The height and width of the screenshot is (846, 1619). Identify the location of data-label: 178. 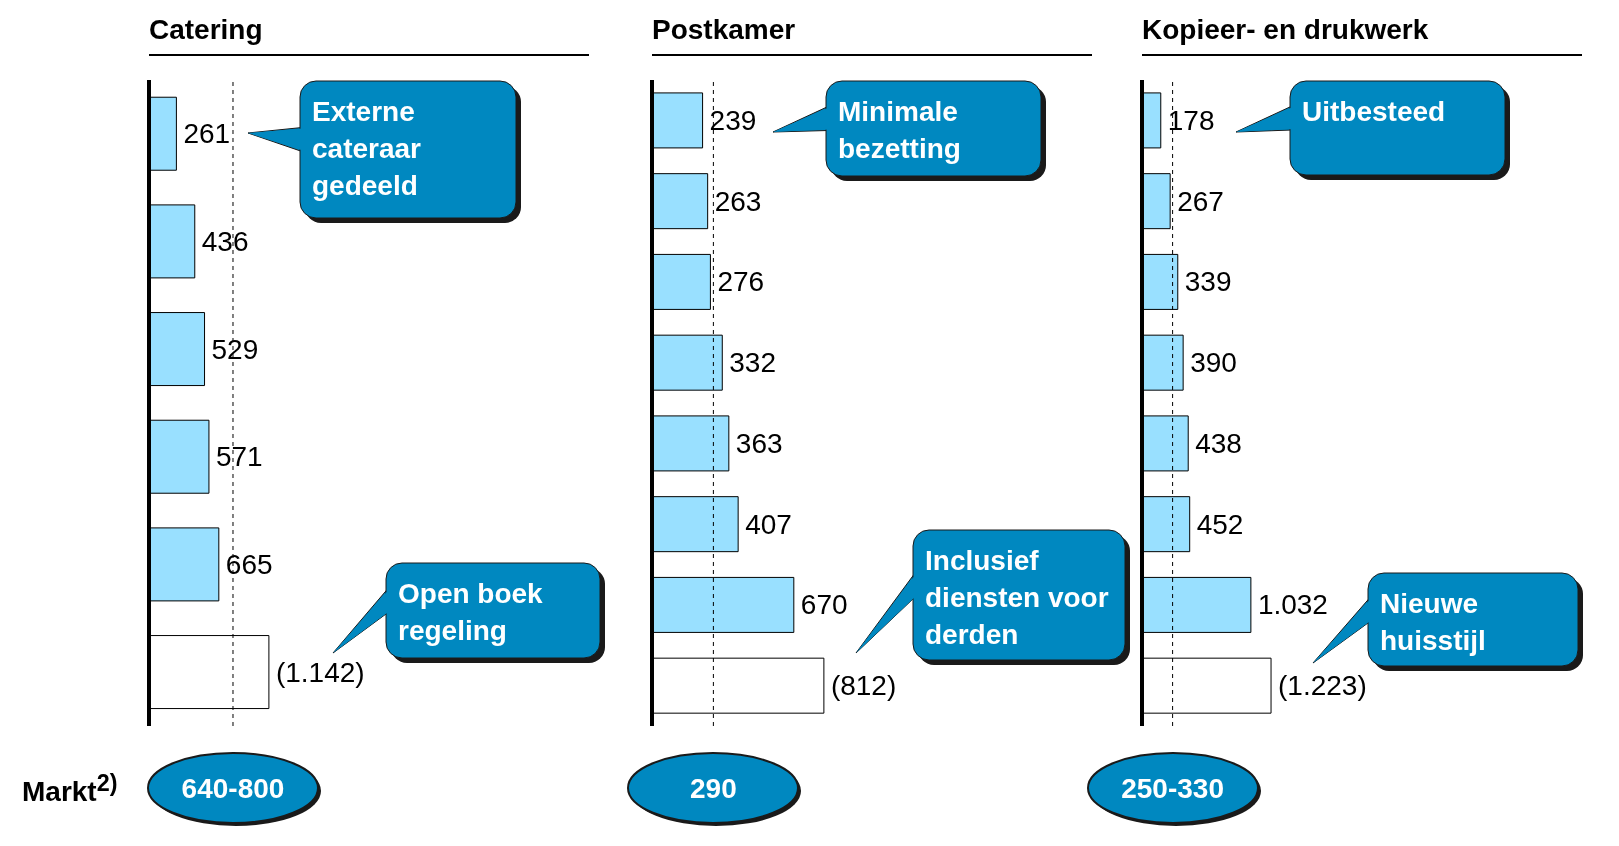
(1191, 120).